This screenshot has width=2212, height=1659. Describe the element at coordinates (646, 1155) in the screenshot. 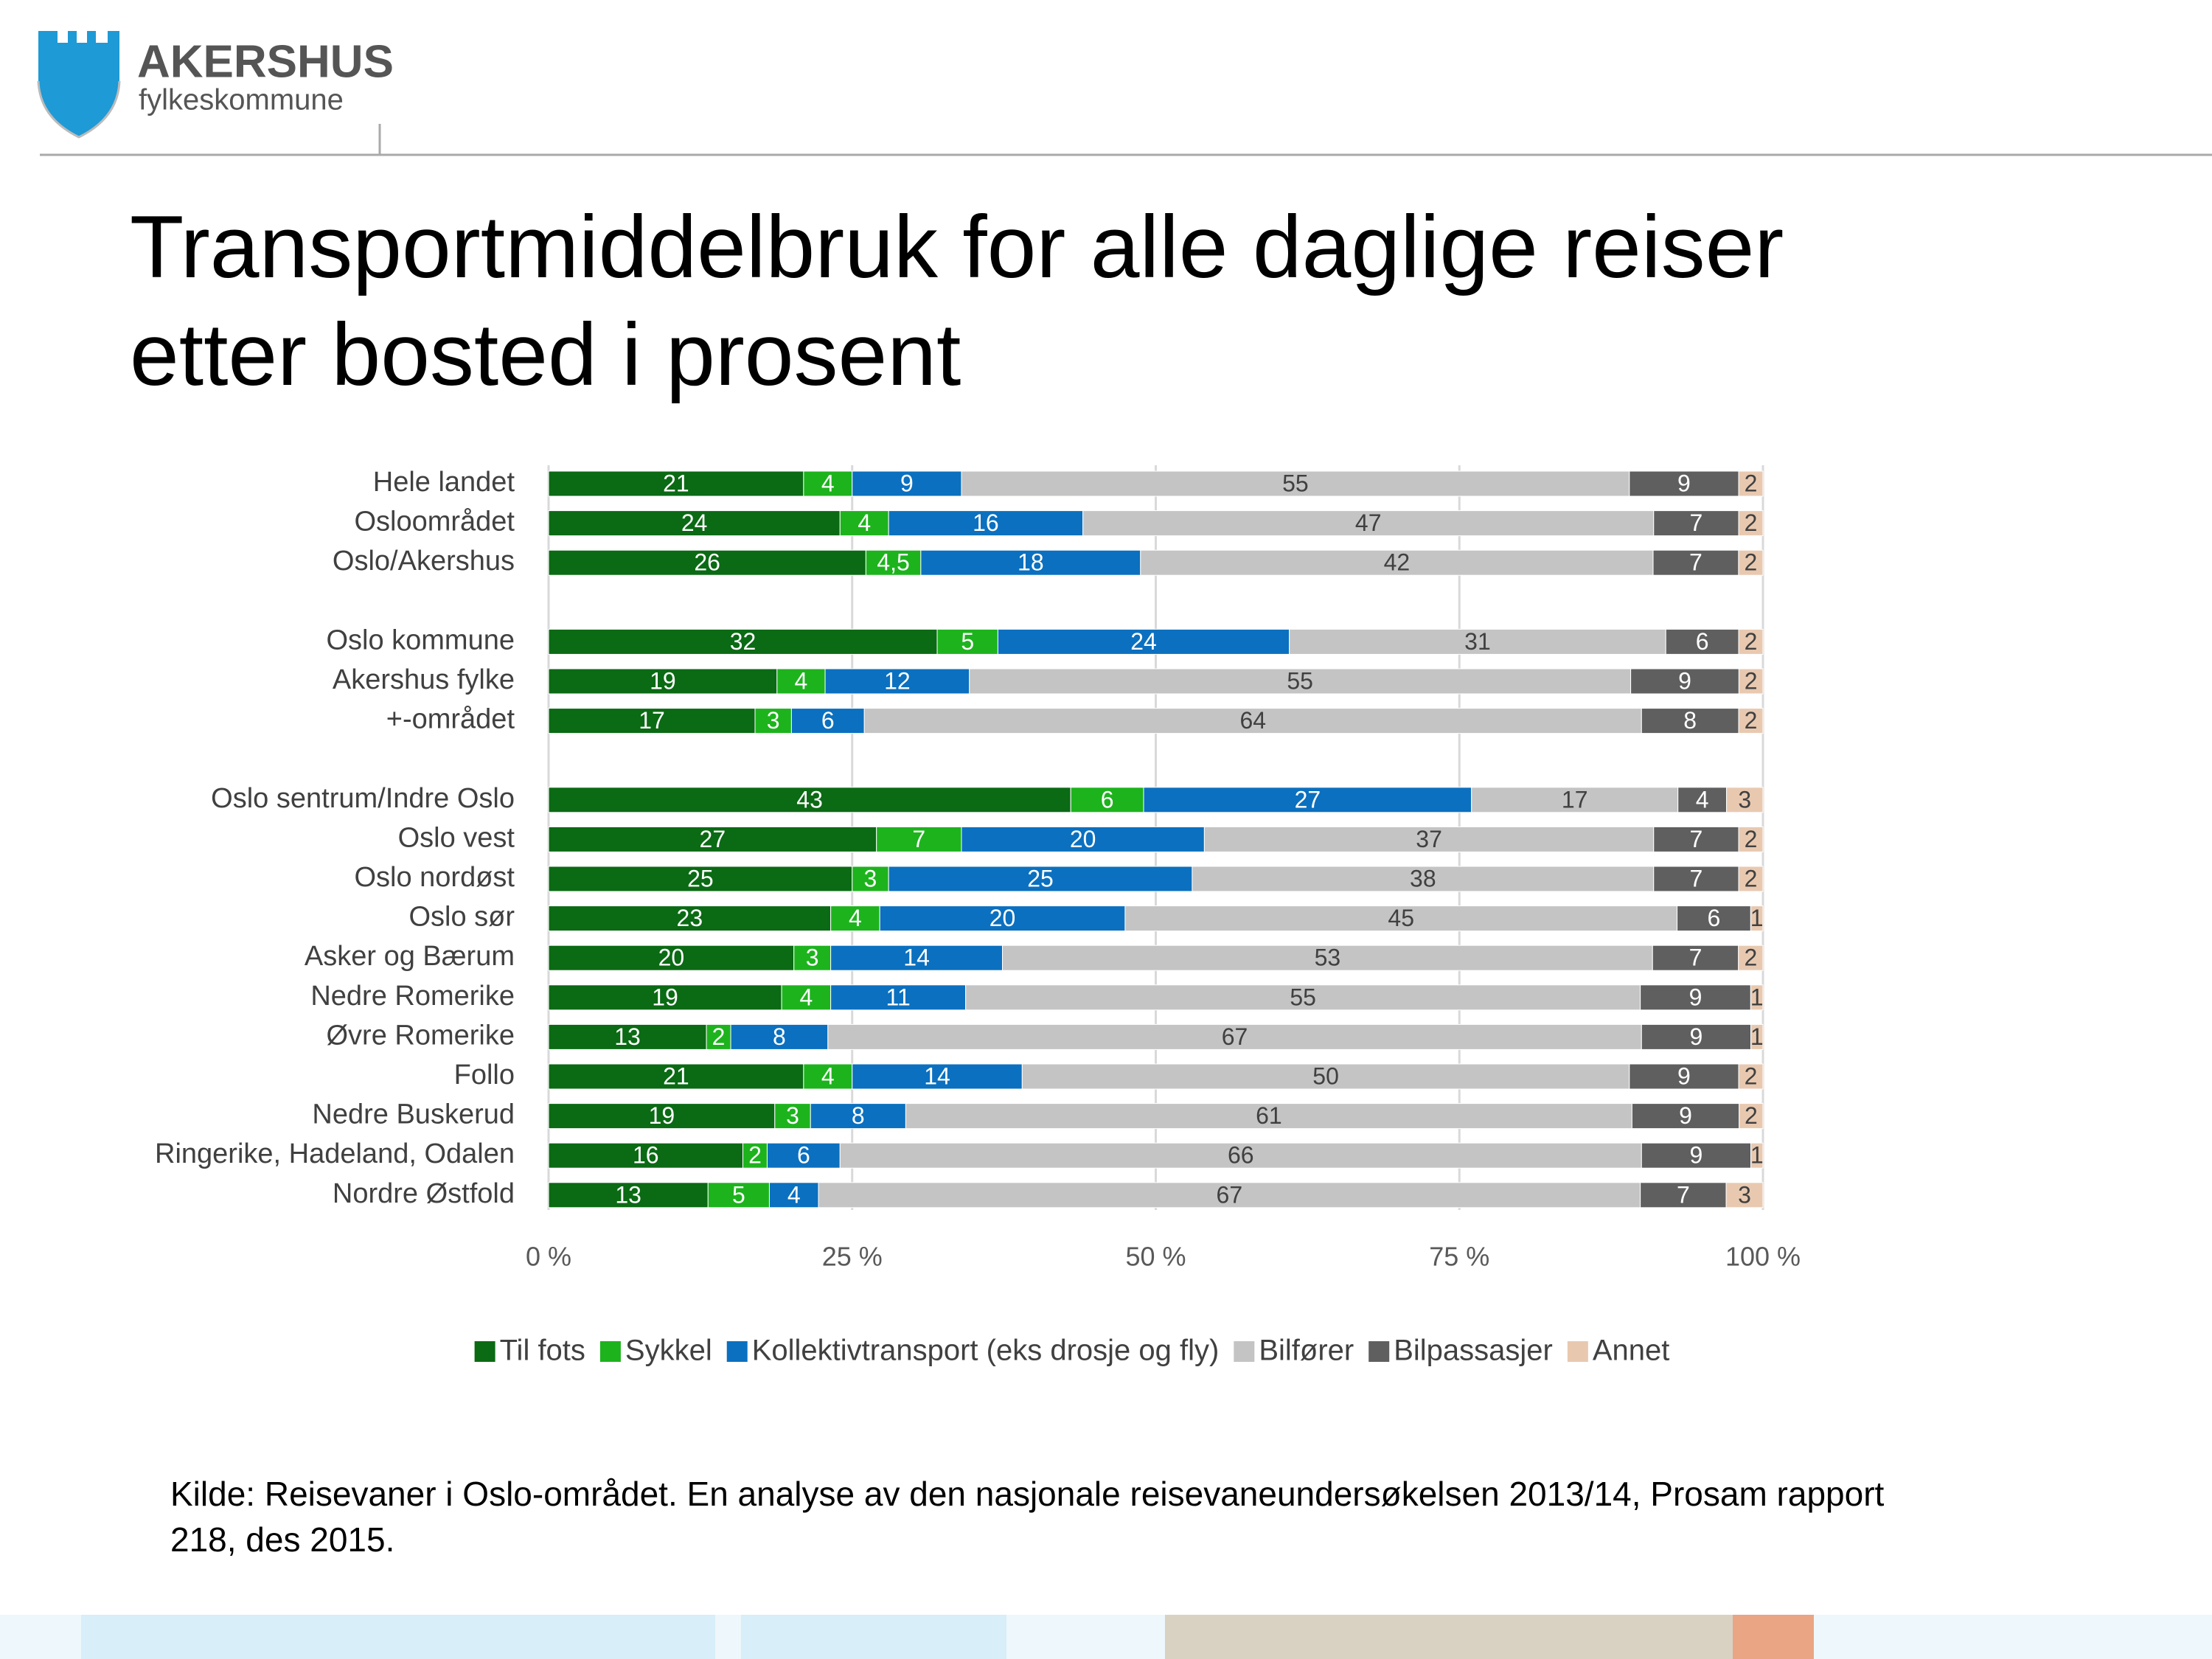

I see `data-label: 16` at that location.